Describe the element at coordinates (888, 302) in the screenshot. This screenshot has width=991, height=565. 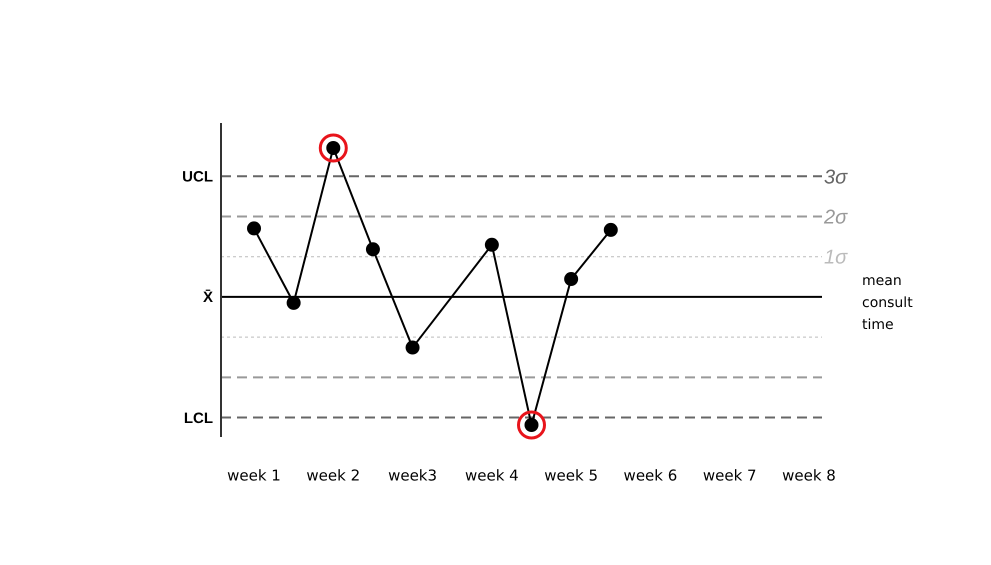
I see `ref-line-label: mean consult time` at that location.